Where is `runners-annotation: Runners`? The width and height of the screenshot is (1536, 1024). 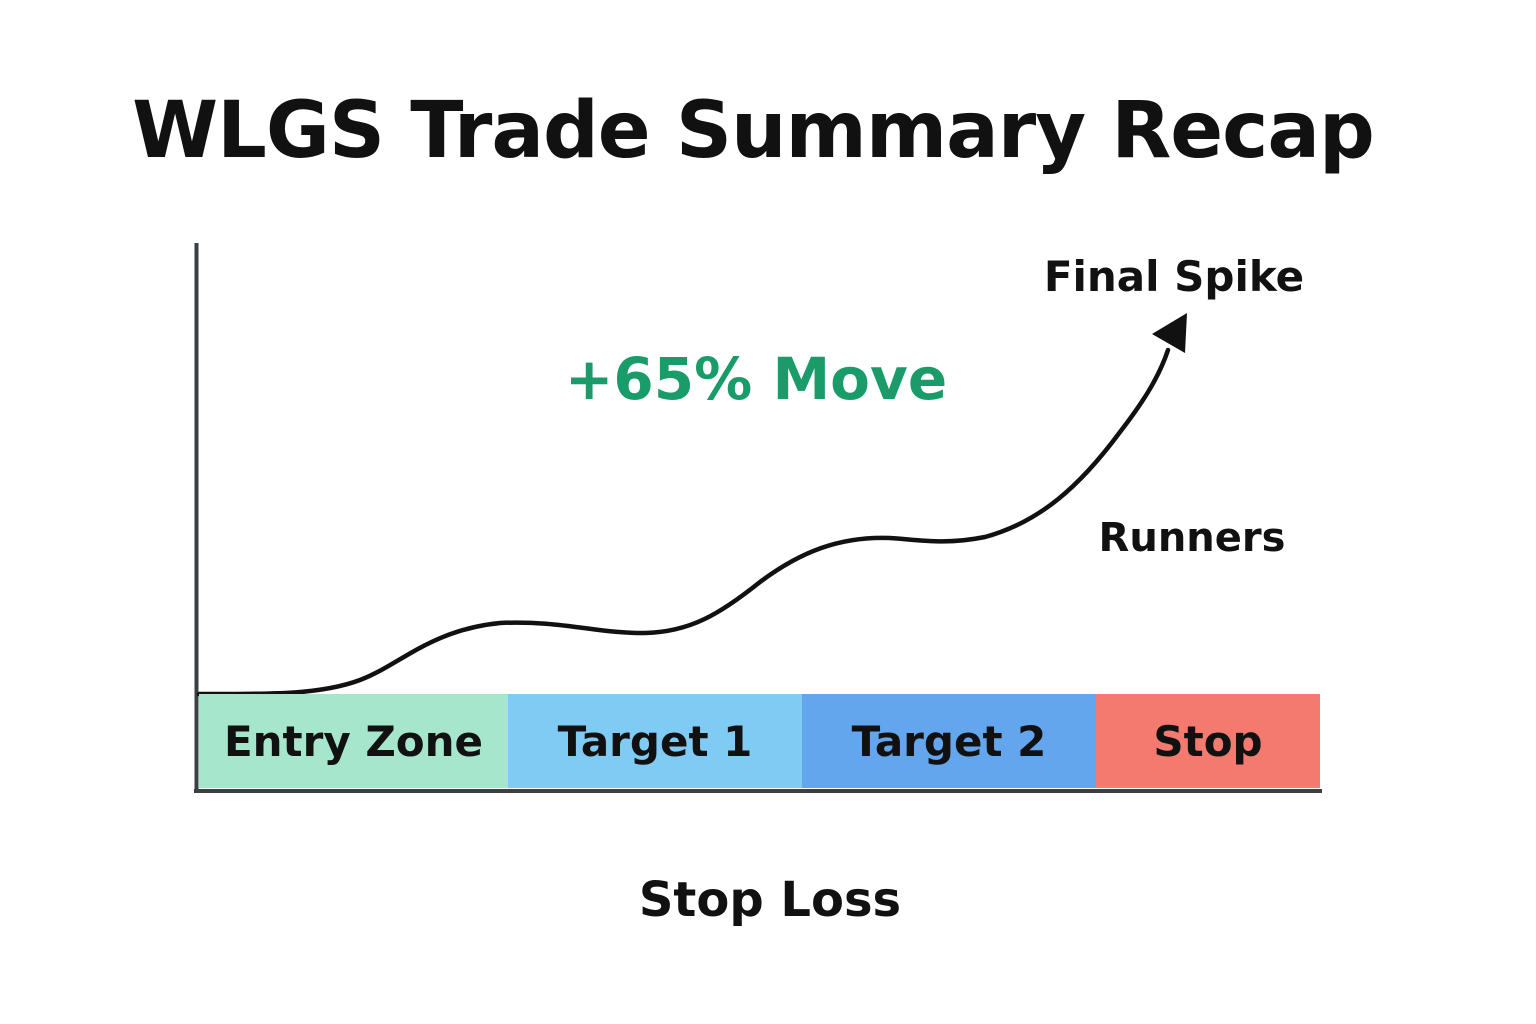 runners-annotation: Runners is located at coordinates (1192, 538).